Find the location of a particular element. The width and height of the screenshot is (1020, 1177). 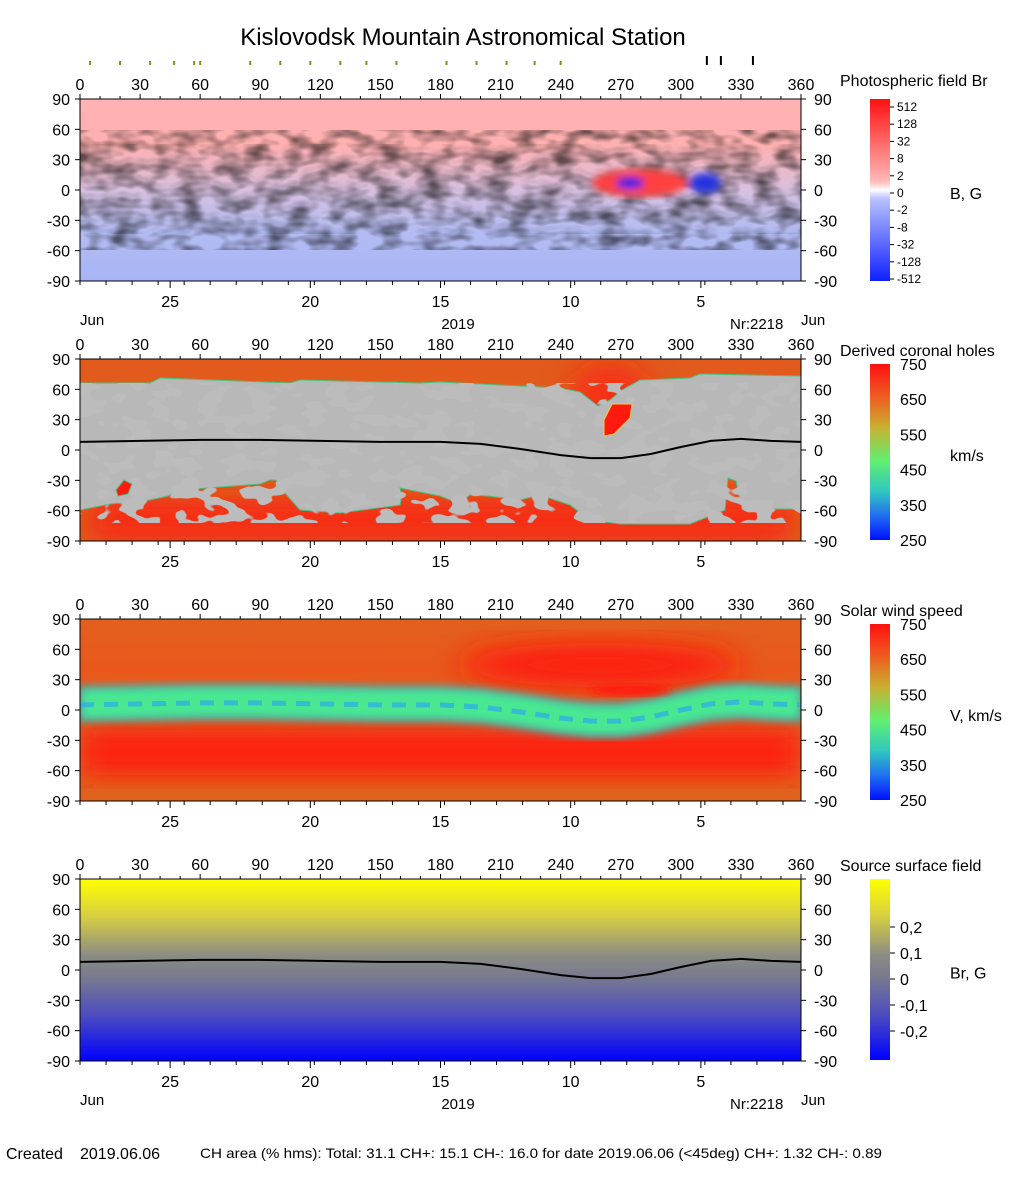

created-label: Created is located at coordinates (34, 1154).